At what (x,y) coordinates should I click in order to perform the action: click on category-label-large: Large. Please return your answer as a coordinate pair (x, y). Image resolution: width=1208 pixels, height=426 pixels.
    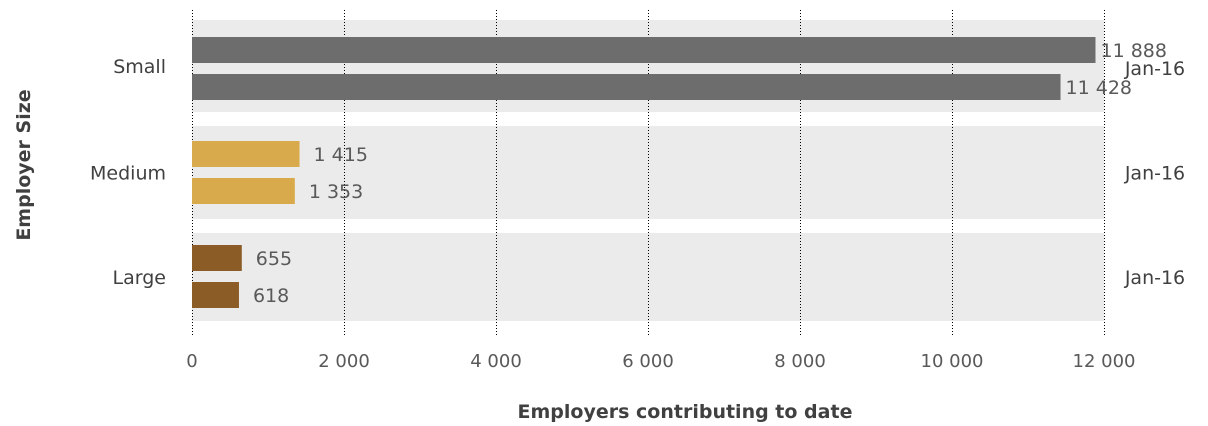
    Looking at the image, I should click on (139, 278).